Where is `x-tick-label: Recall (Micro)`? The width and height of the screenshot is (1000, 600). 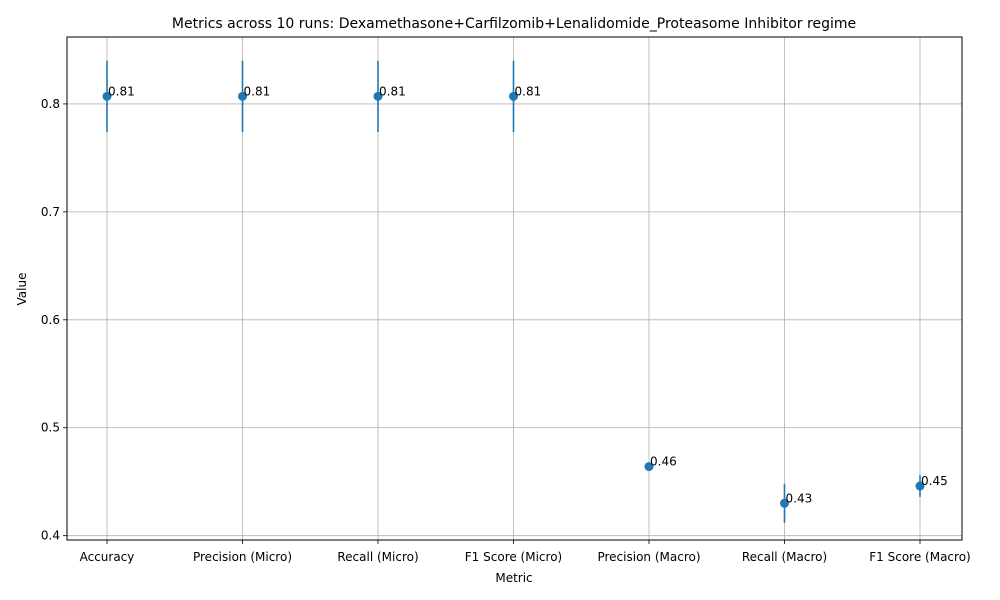
x-tick-label: Recall (Micro) is located at coordinates (377, 557).